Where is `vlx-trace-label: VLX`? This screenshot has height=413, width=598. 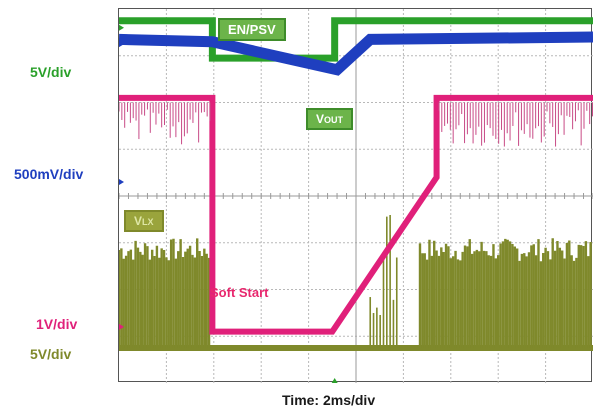 vlx-trace-label: VLX is located at coordinates (144, 221).